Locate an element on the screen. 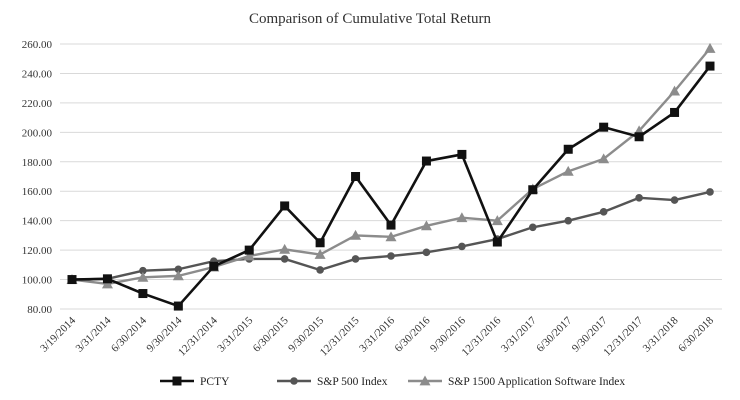 The width and height of the screenshot is (740, 400). x-tick-label: 3/31/2016 is located at coordinates (377, 334).